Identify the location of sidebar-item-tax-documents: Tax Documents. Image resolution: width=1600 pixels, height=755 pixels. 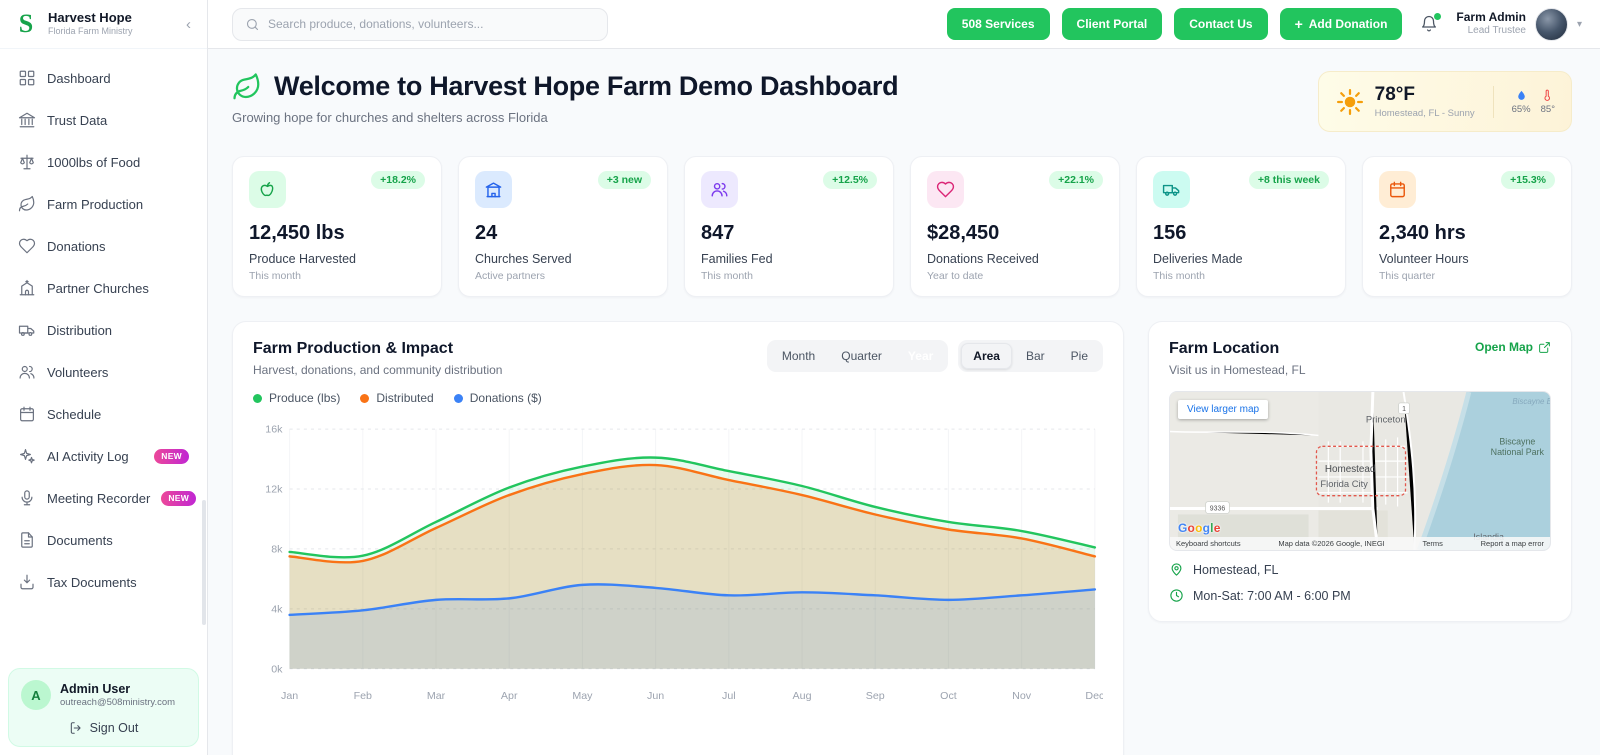
(103, 582).